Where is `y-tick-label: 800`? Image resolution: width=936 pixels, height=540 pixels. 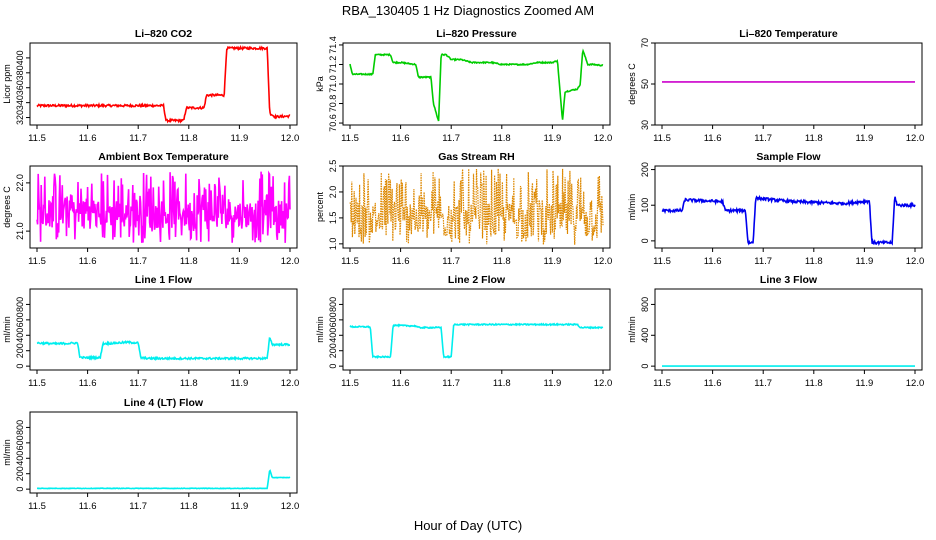
y-tick-label: 800 is located at coordinates (20, 427).